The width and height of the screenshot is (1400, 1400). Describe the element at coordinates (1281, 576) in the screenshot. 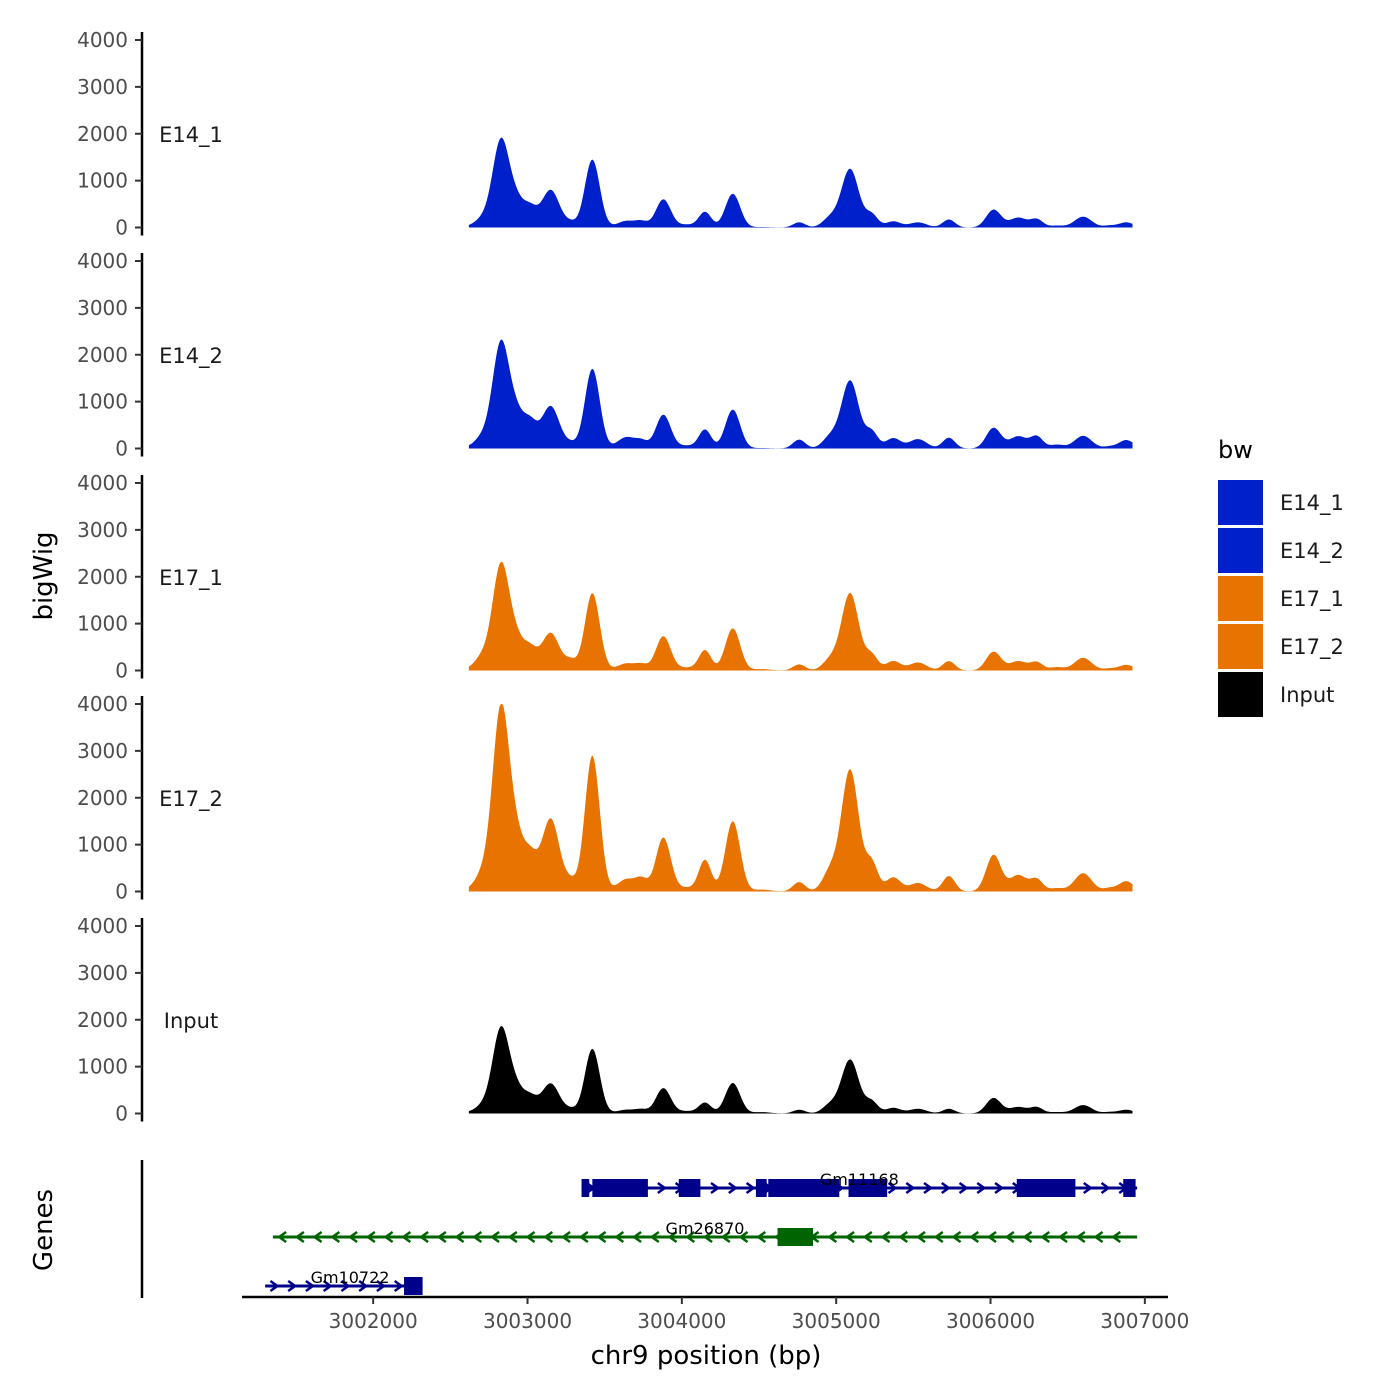

I see `legend: bw E14_1 E14_2 E17_1 E17_2 Input` at that location.